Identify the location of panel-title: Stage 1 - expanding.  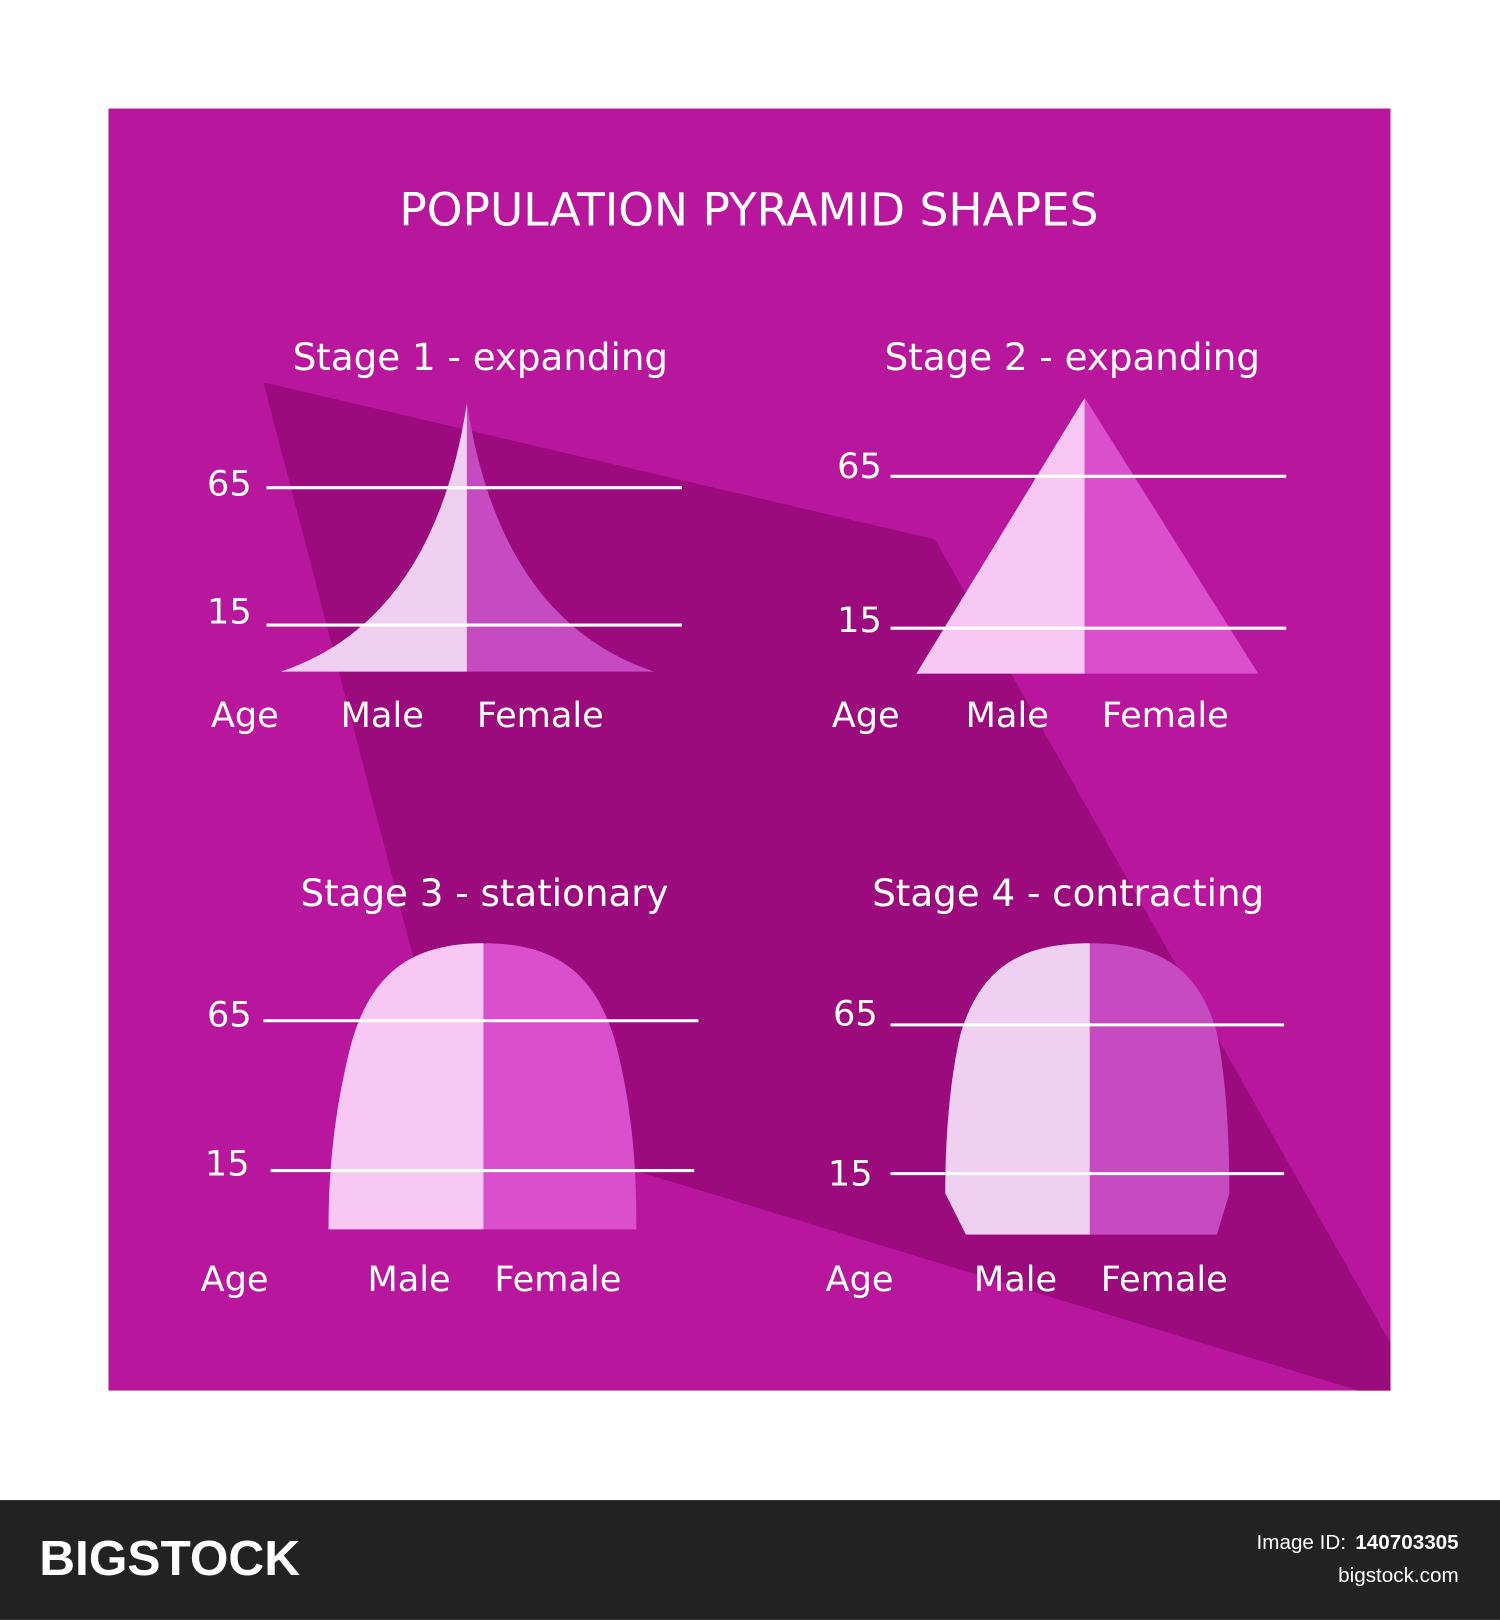
(480, 357).